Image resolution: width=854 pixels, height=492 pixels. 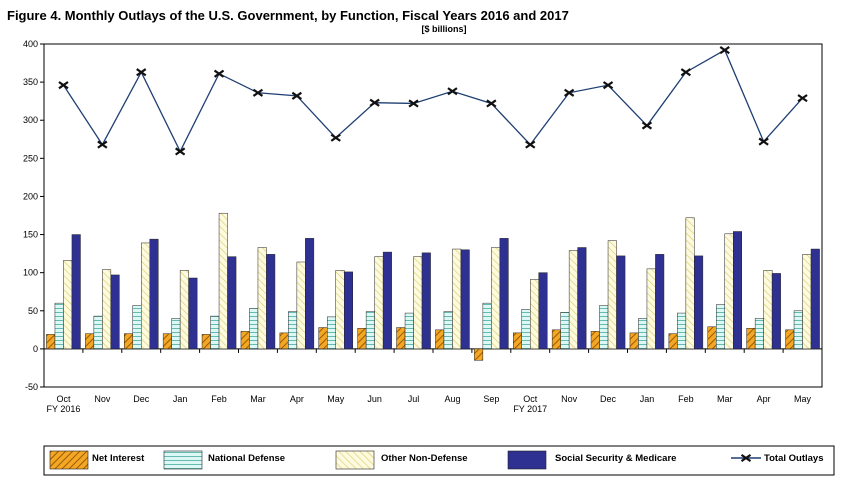 I want to click on x-tick-label: Oct, so click(x=530, y=399).